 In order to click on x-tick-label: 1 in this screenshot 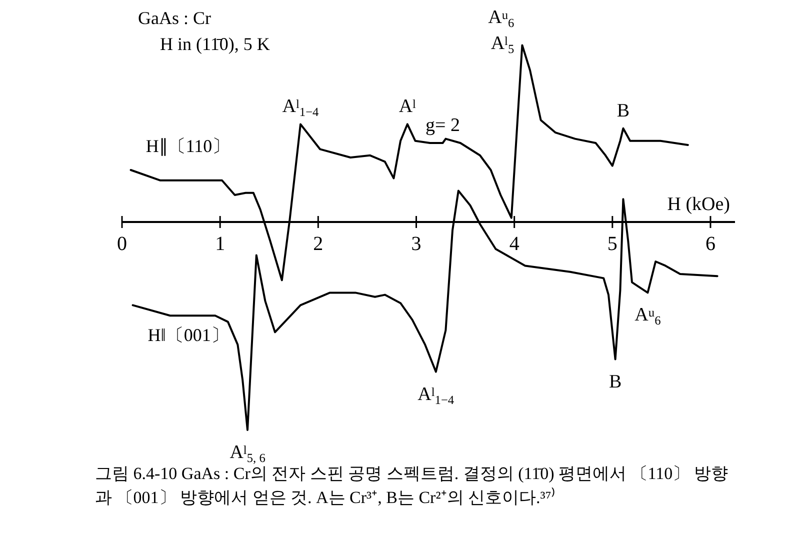, I will do `click(220, 244)`.